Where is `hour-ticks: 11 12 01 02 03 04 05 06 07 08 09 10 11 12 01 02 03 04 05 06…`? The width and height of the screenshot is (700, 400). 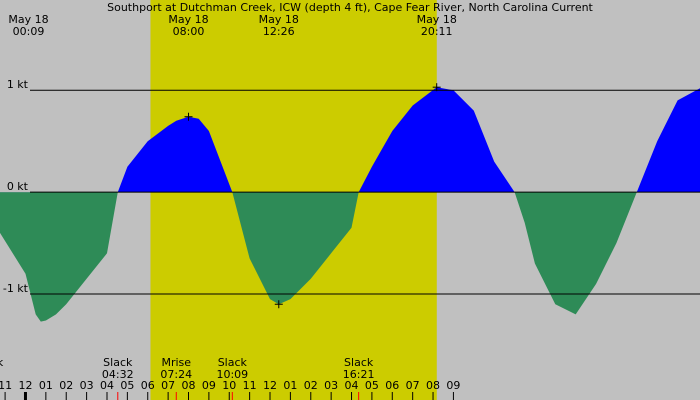
hour-ticks: 11 12 01 02 03 04 05 06 07 08 09 10 11 12 01 02 03 04 05 06… is located at coordinates (230, 389).